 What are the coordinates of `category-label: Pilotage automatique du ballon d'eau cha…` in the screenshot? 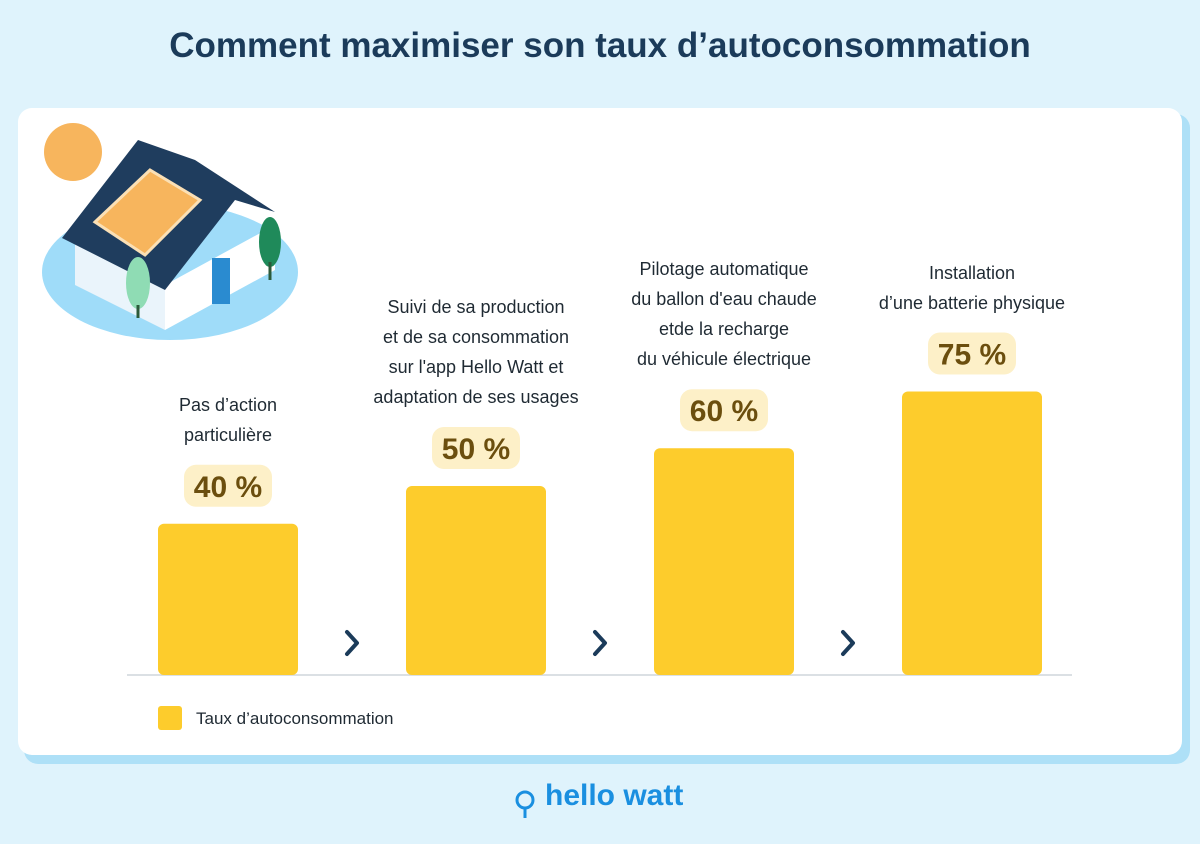 It's located at (724, 314).